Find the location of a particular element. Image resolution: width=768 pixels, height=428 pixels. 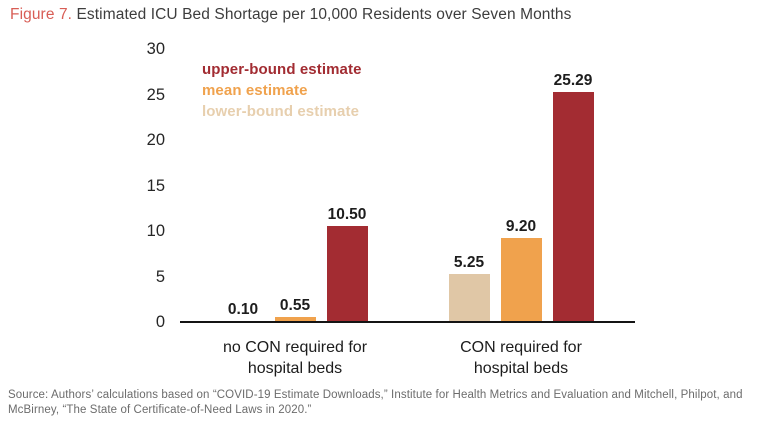

y-tick-label: 30 is located at coordinates (155, 49).